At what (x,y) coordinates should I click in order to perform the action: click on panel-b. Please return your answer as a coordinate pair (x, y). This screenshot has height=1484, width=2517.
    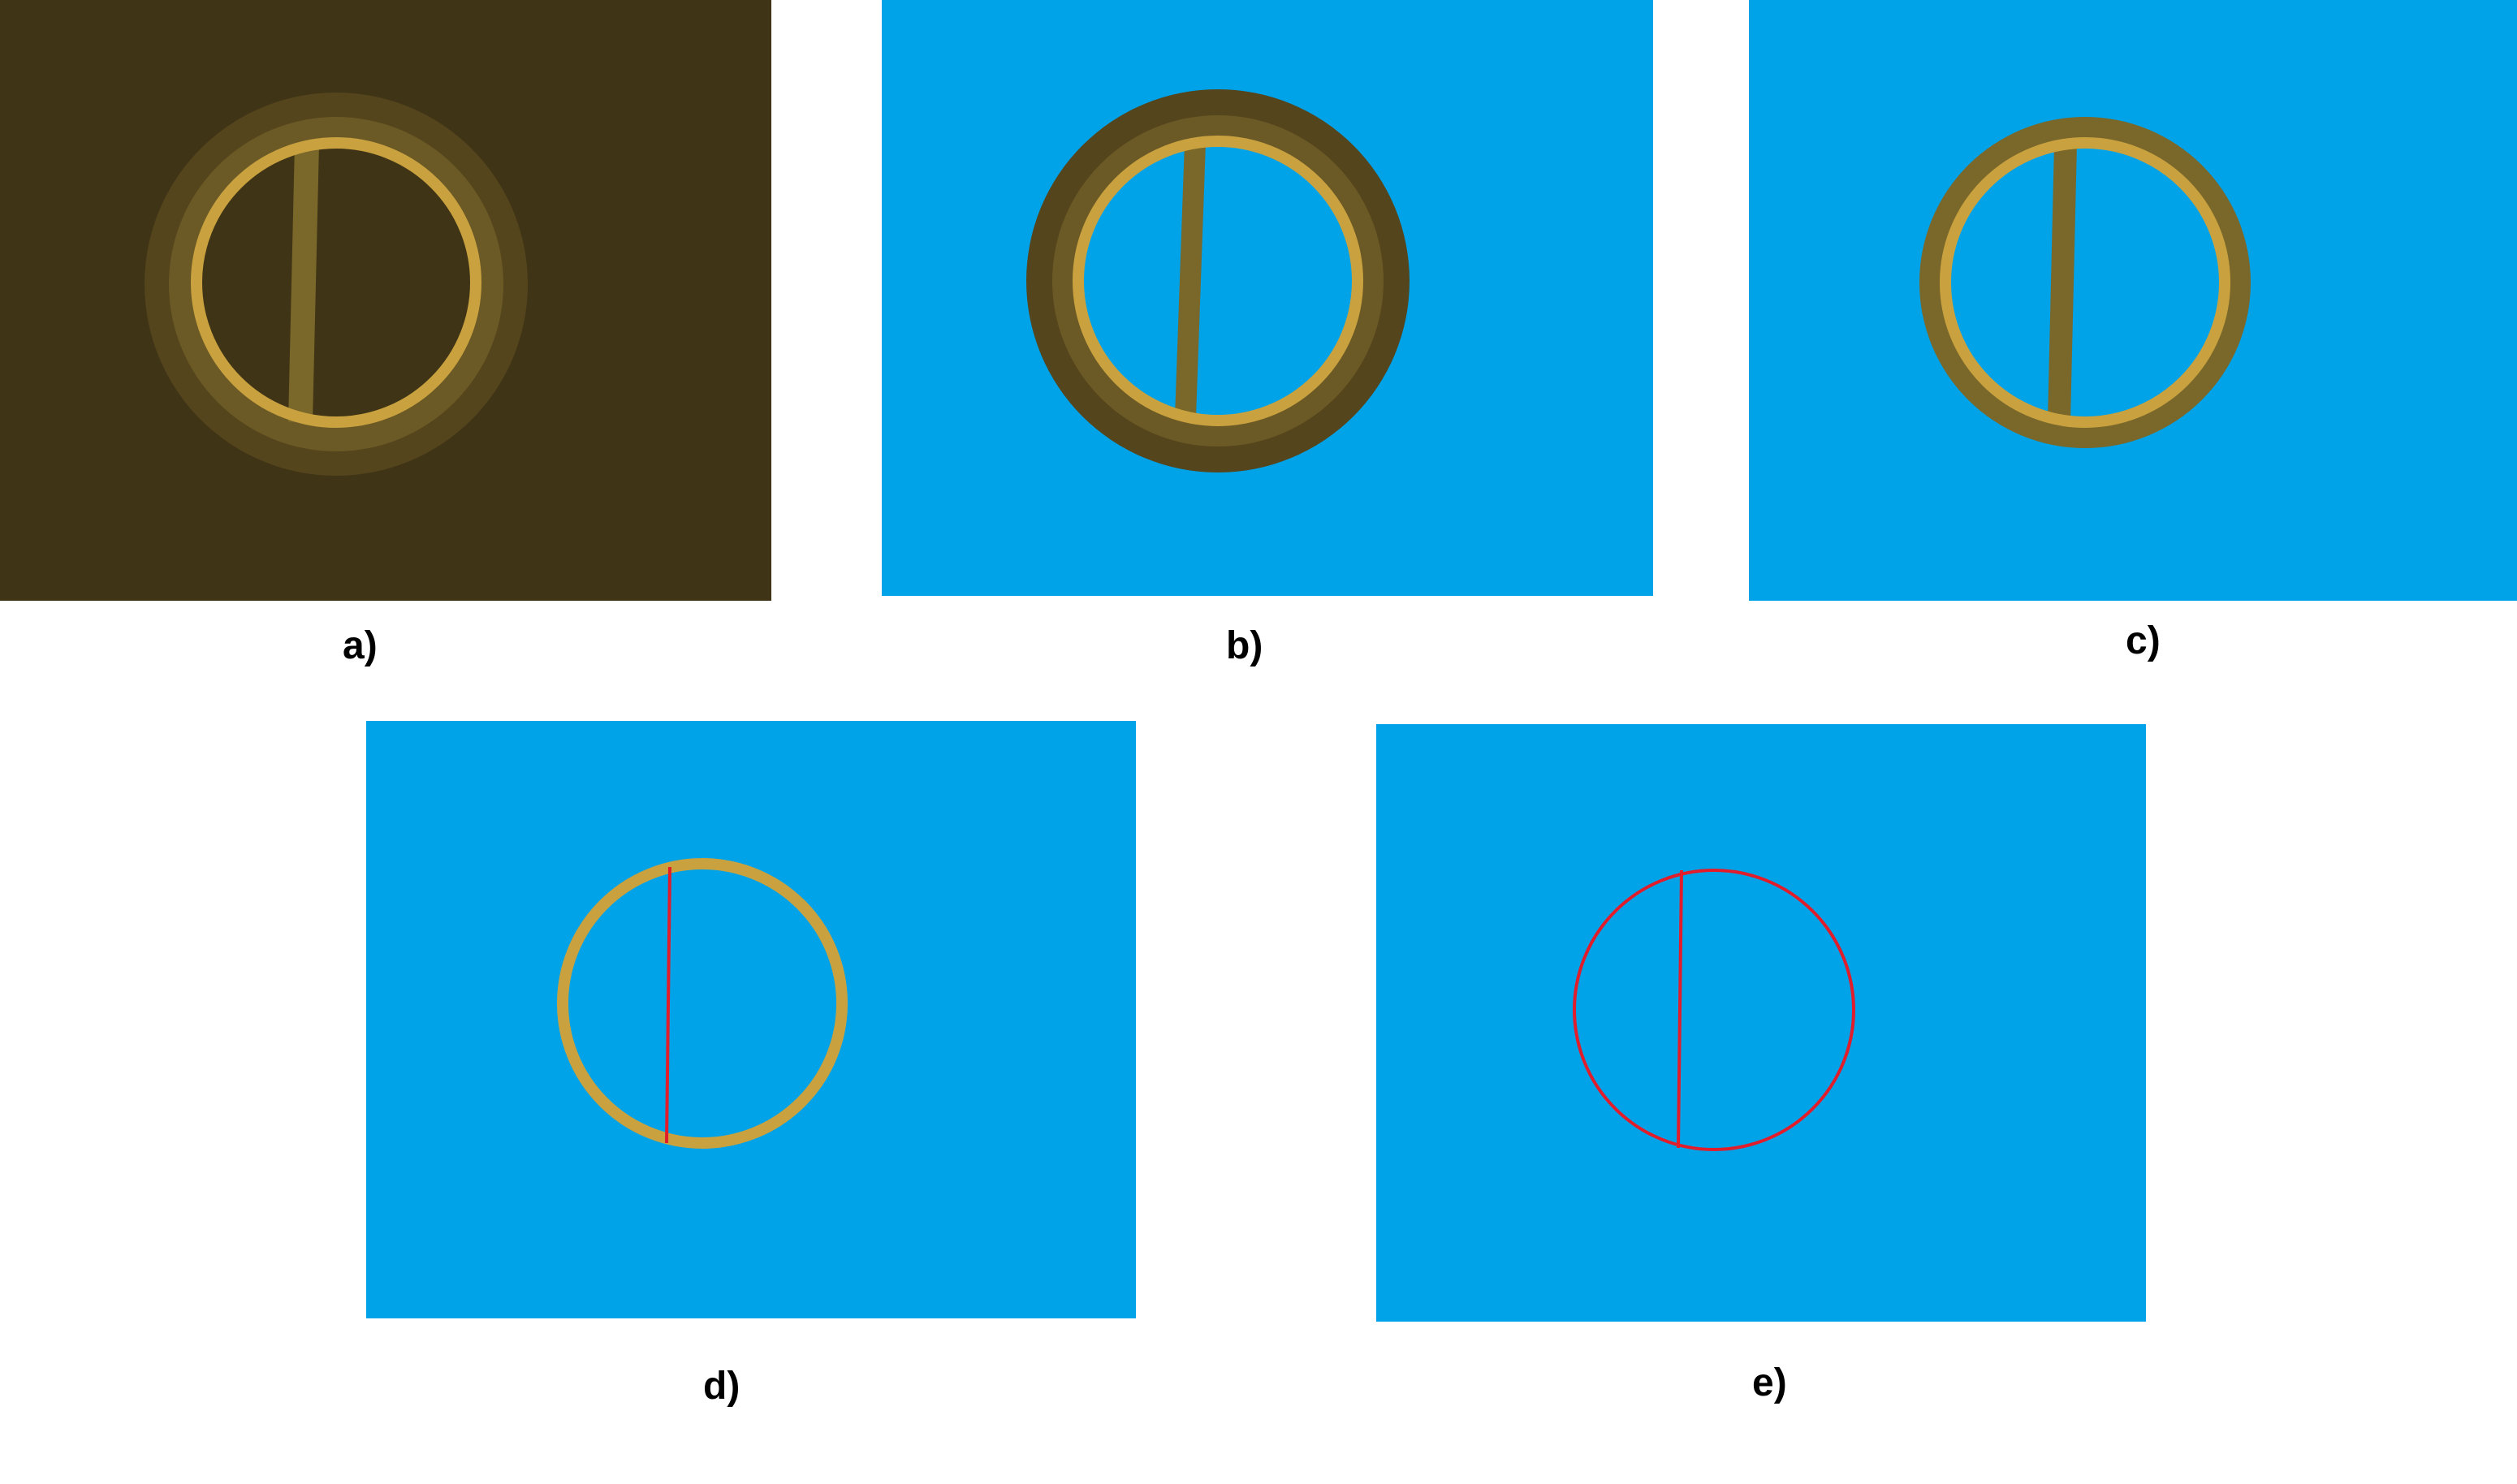
    Looking at the image, I should click on (1267, 298).